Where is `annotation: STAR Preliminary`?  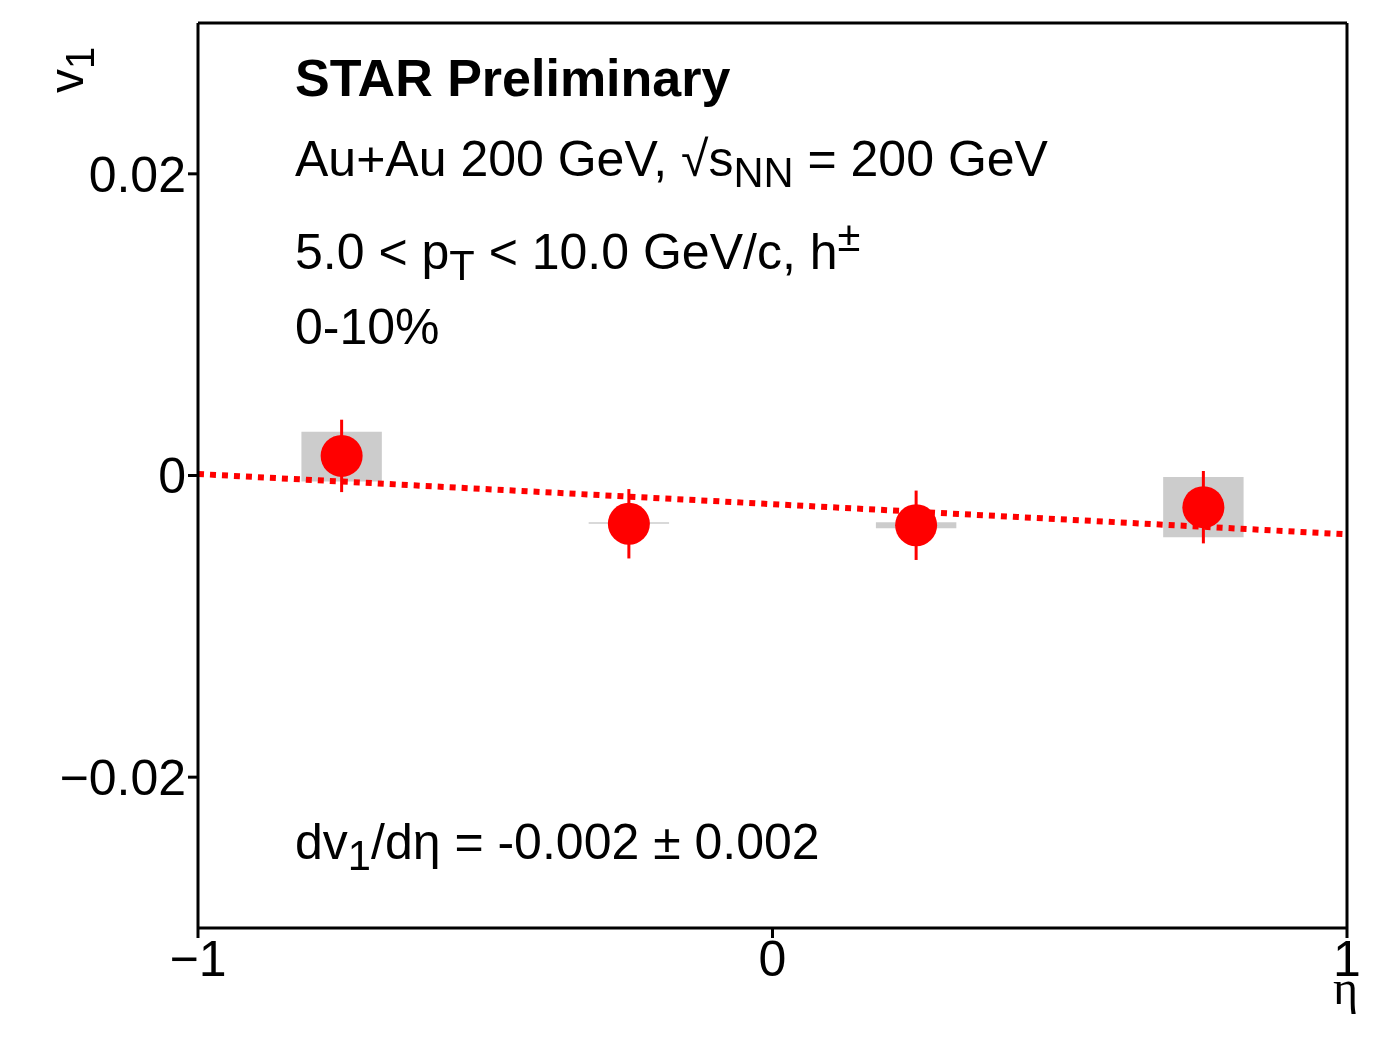
annotation: STAR Preliminary is located at coordinates (513, 78).